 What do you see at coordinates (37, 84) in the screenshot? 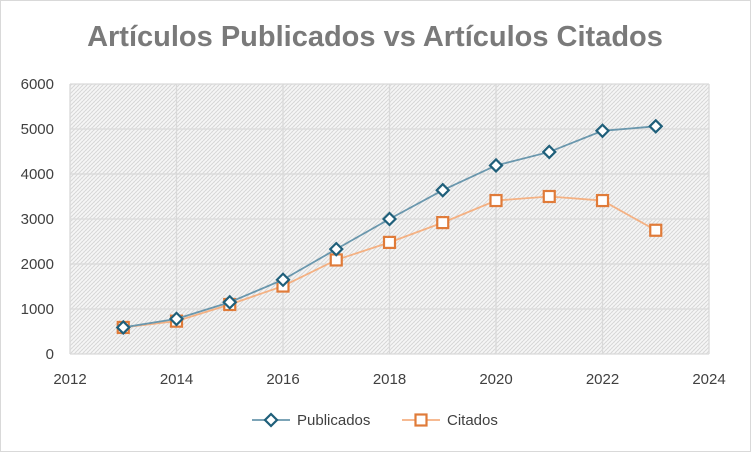
I see `y-tick-label: 6000` at bounding box center [37, 84].